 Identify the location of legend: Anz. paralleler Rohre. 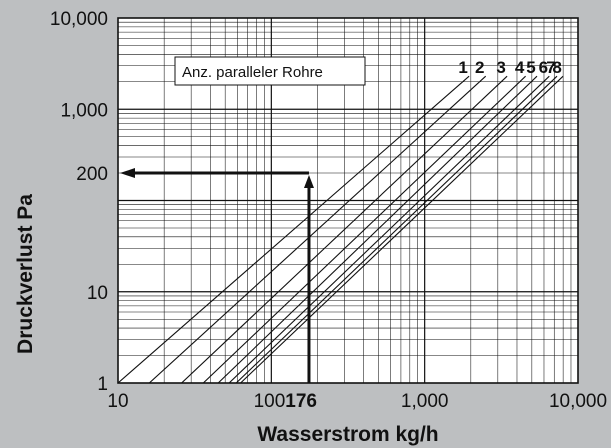
(270, 71).